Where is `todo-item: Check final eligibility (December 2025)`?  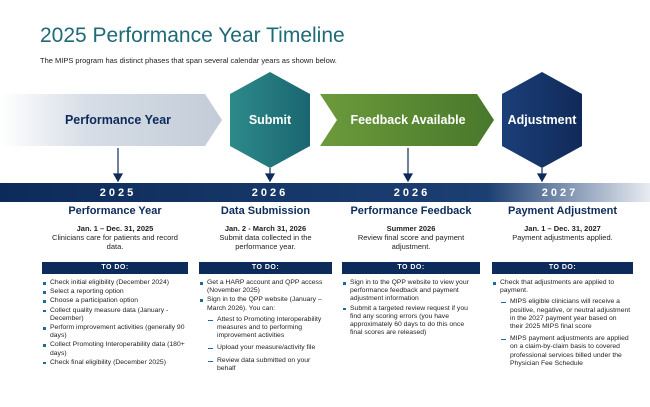 todo-item: Check final eligibility (December 2025) is located at coordinates (114, 363).